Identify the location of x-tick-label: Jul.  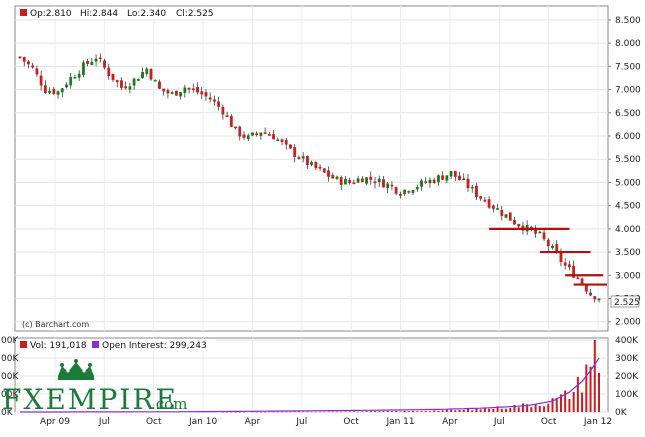
(301, 422).